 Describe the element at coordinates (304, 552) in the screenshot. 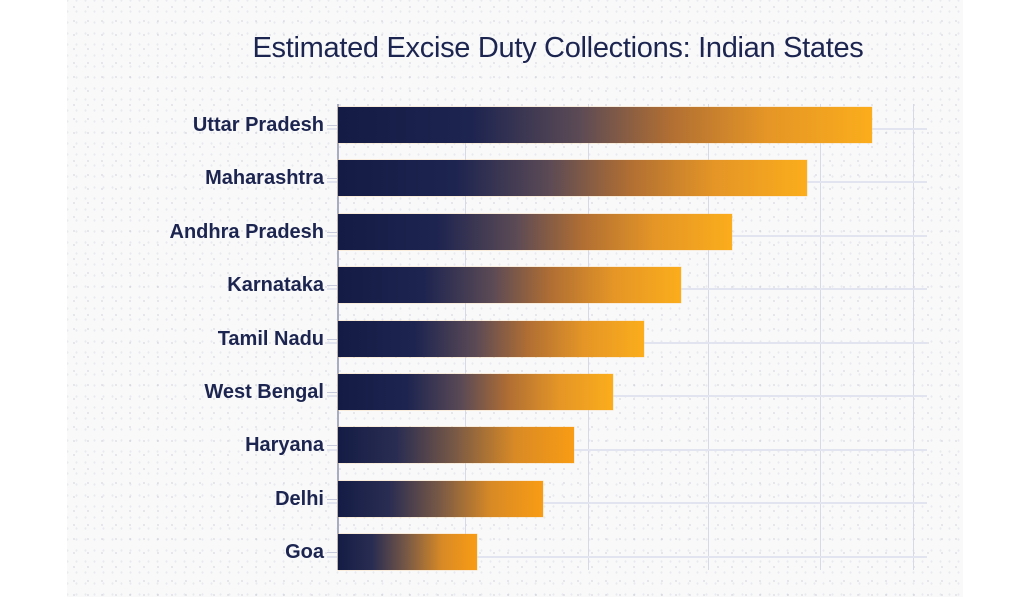

I see `category-label: Goa` at that location.